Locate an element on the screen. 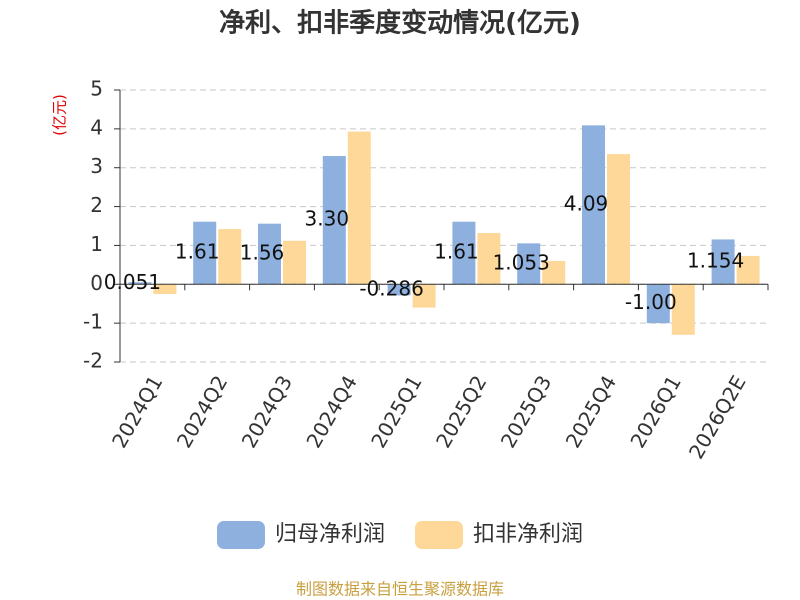 This screenshot has height=600, width=800. legend-label: 归母净利润 is located at coordinates (330, 534).